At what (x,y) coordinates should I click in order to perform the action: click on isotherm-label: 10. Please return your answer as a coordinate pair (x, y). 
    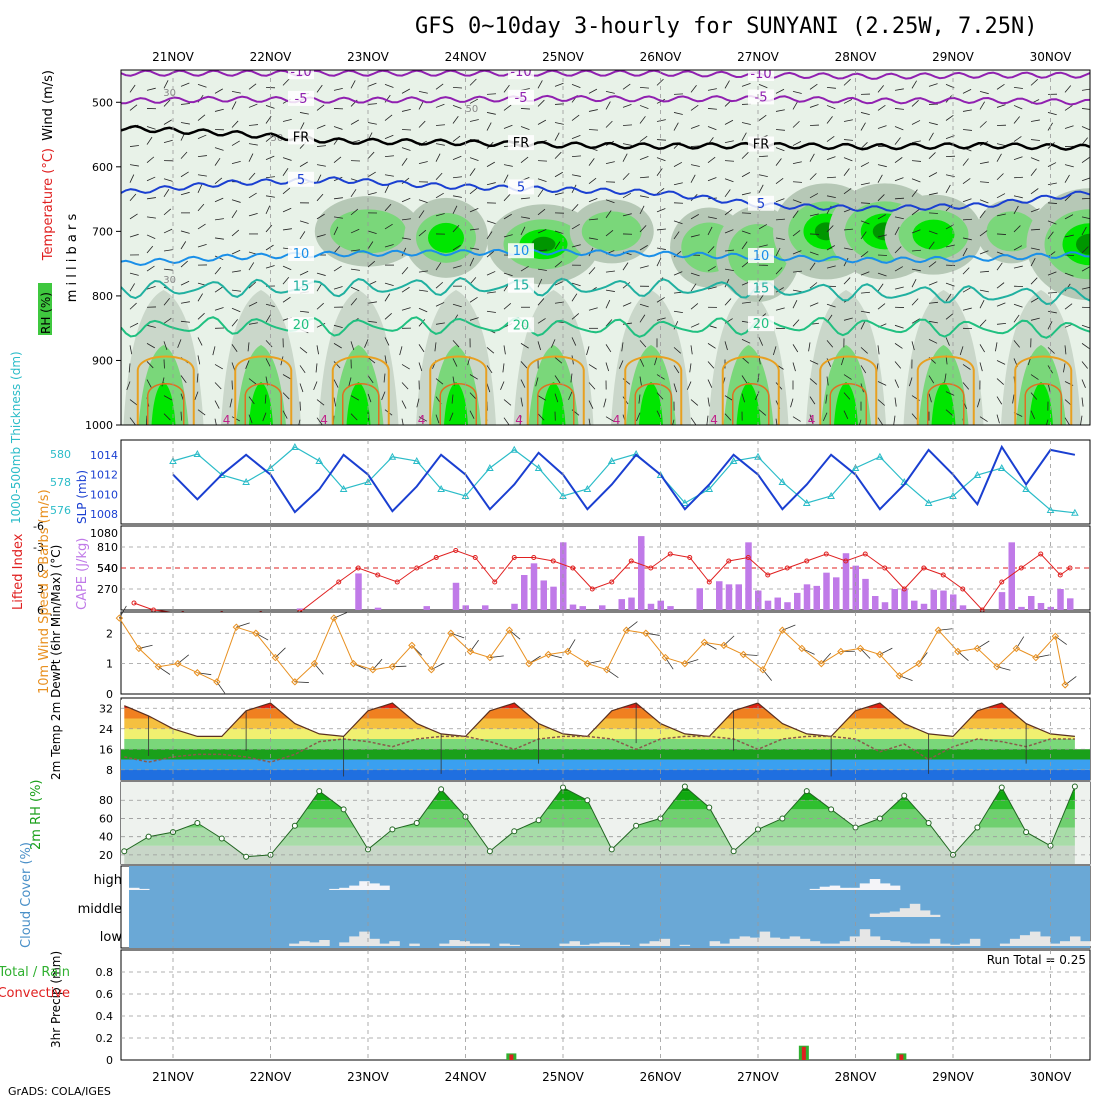
    Looking at the image, I should click on (301, 254).